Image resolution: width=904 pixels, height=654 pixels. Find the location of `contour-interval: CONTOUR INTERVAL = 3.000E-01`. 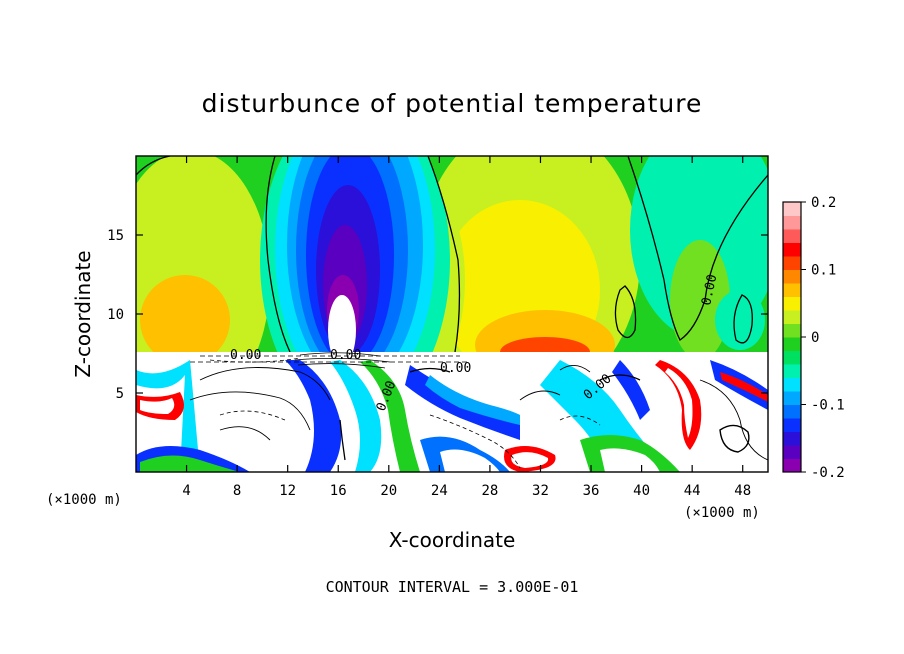

contour-interval: CONTOUR INTERVAL = 3.000E-01 is located at coordinates (452, 587).